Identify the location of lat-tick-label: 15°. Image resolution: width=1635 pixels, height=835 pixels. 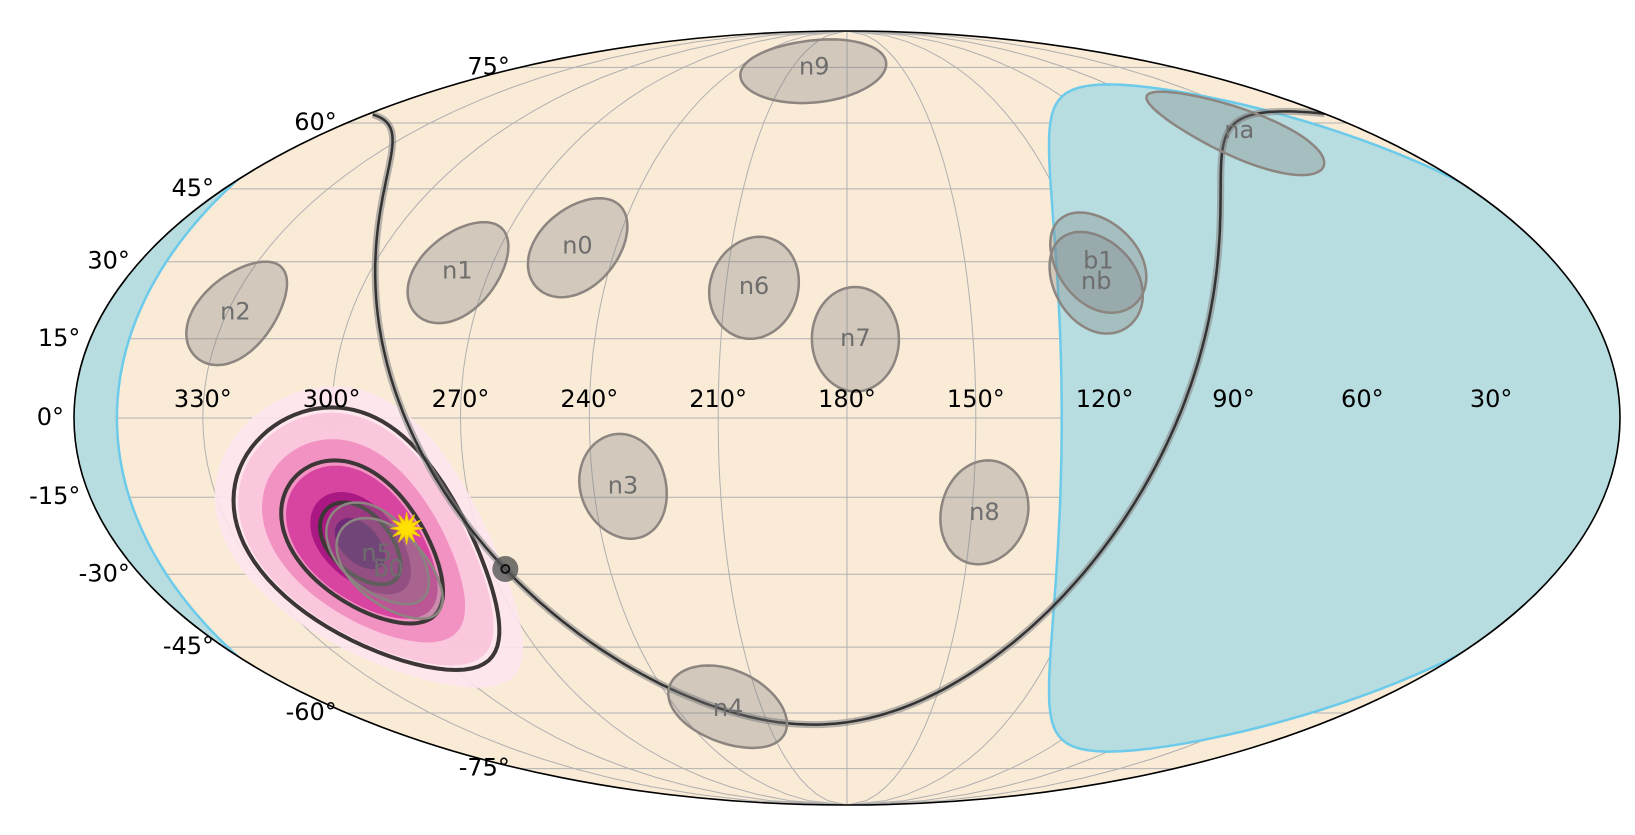
(59, 338).